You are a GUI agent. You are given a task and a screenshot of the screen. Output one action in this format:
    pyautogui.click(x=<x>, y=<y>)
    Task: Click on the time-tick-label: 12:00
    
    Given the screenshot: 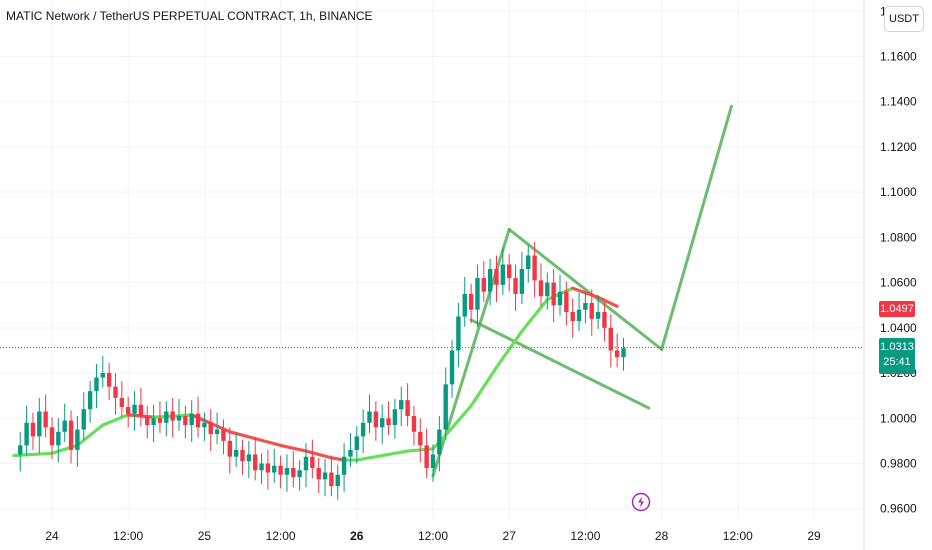 What is the action you would take?
    pyautogui.click(x=281, y=536)
    